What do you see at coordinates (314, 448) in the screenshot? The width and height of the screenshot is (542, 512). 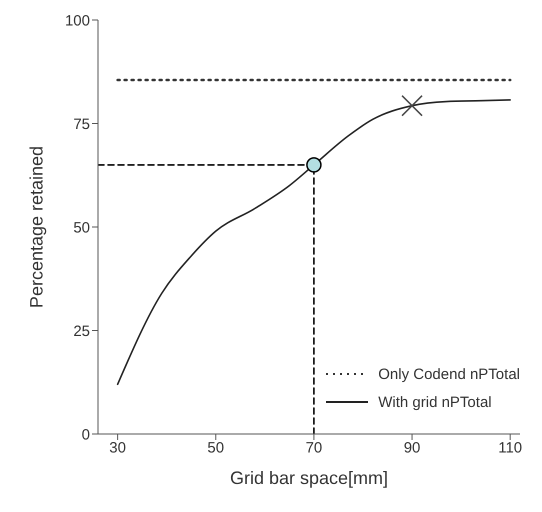 I see `x-tick-label: 70` at bounding box center [314, 448].